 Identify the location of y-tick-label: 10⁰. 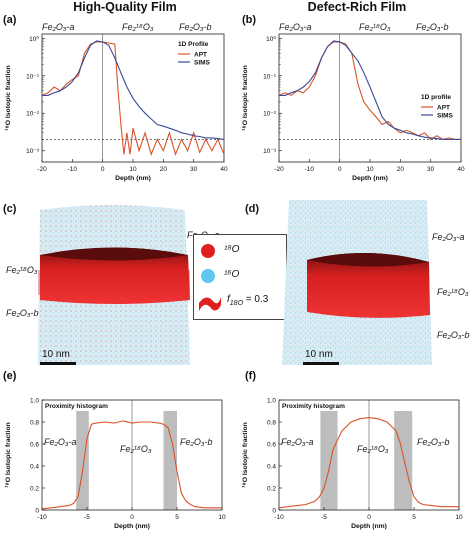
(271, 39).